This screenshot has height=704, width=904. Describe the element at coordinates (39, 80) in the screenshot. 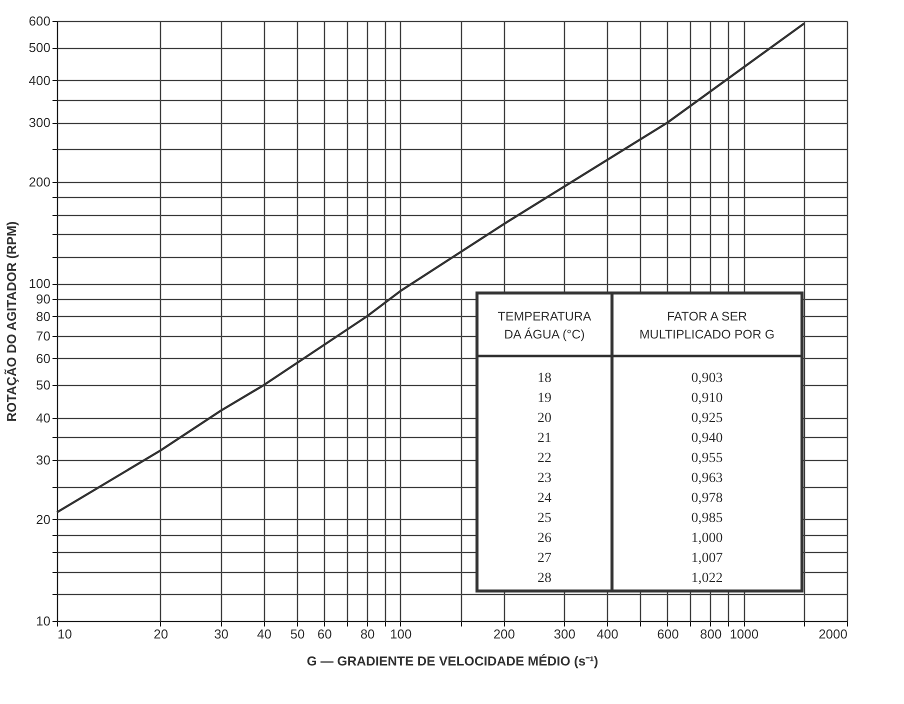

I see `y-tick-label: 400` at that location.